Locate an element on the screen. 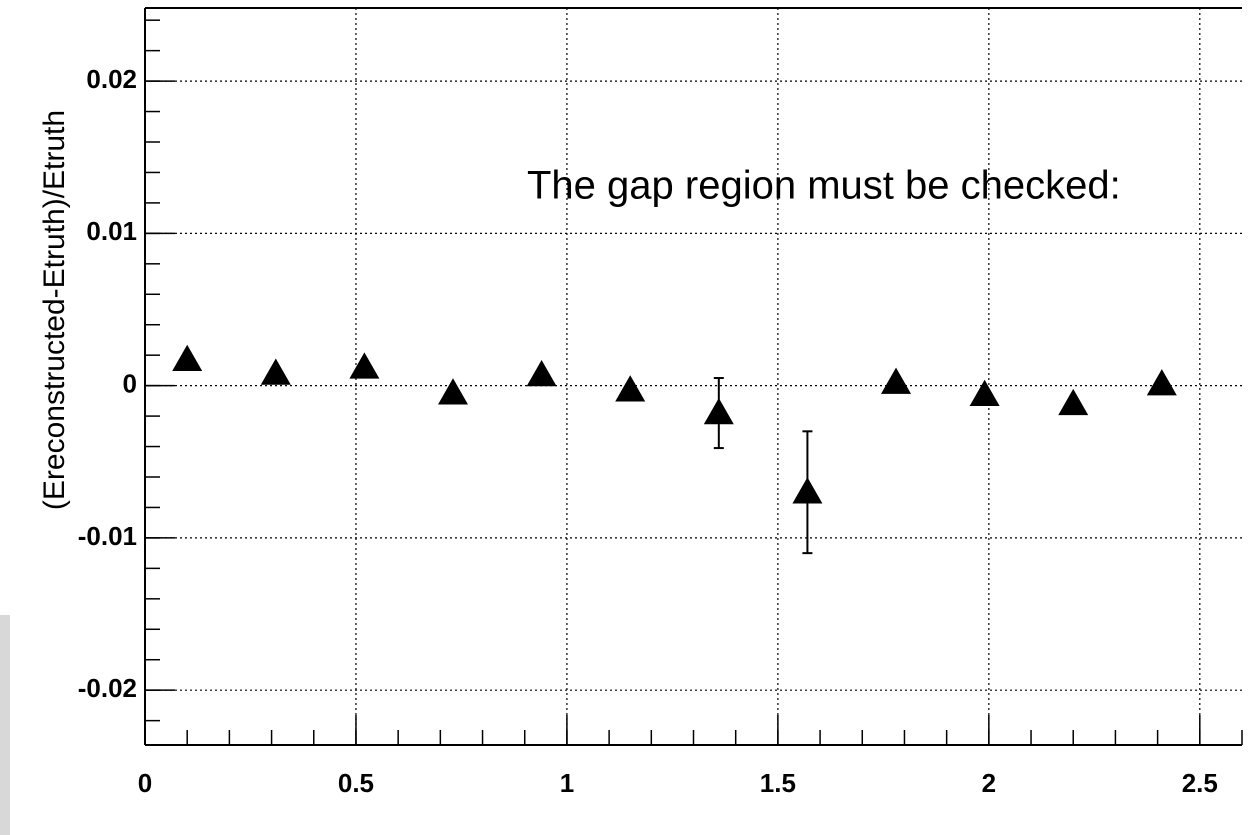 The width and height of the screenshot is (1248, 835). y-tick-label: 0.01 is located at coordinates (111, 231).